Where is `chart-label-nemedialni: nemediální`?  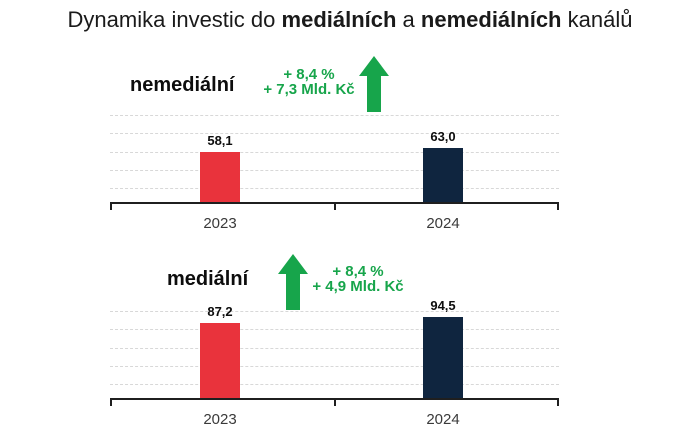
chart-label-nemedialni: nemediální is located at coordinates (182, 85).